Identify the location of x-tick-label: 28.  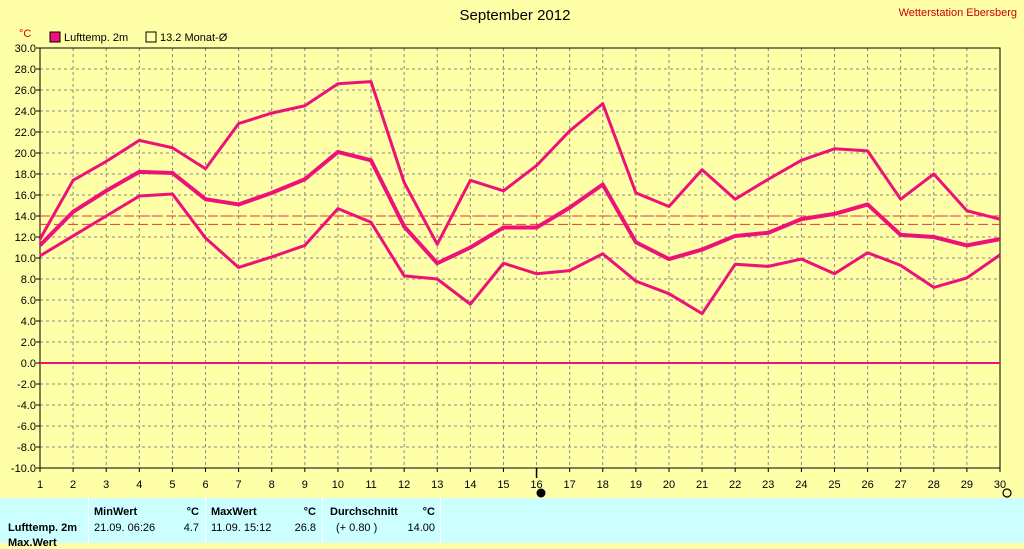
(934, 485).